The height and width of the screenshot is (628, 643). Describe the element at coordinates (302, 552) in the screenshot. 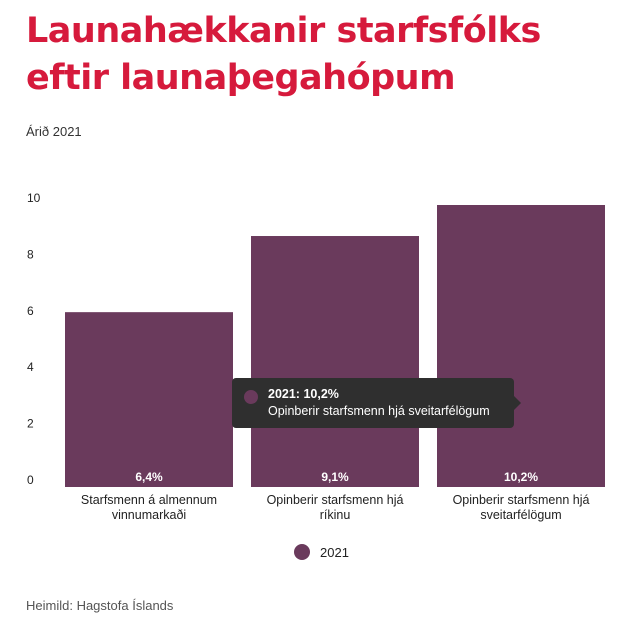

I see `legend-swatch-2021` at that location.